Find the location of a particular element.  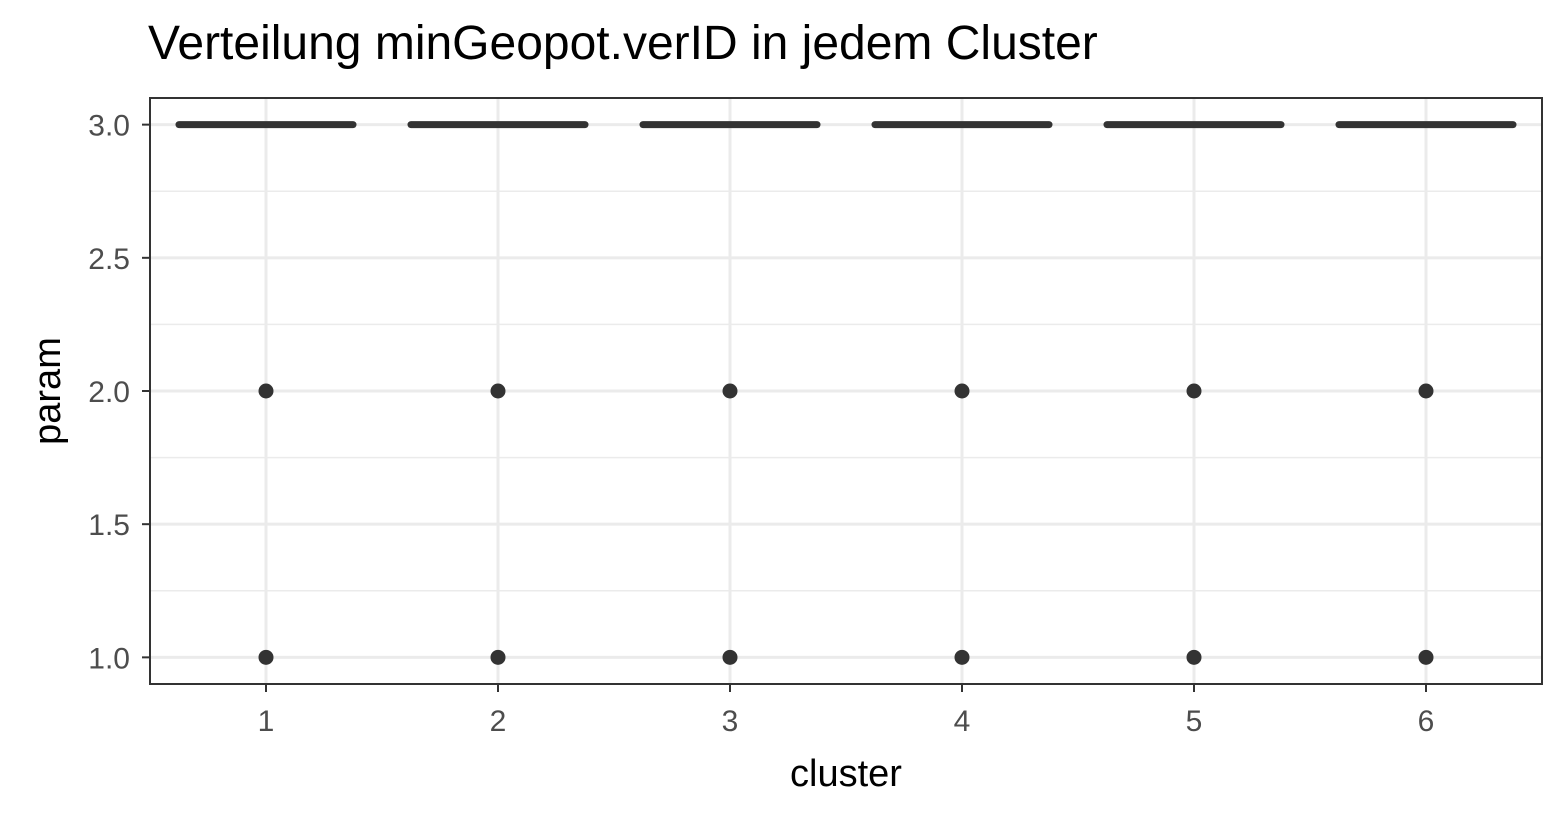

x-tick-label: 4 is located at coordinates (962, 721).